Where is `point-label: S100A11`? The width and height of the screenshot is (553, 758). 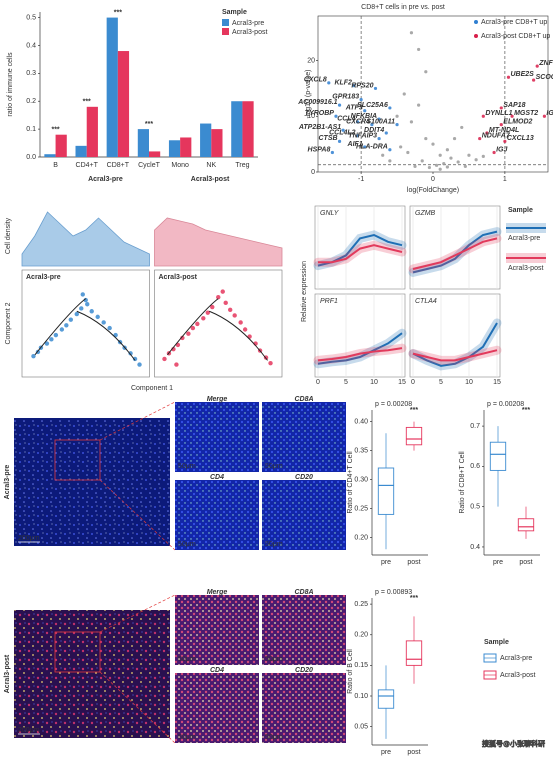 point-label: S100A11 is located at coordinates (380, 121).